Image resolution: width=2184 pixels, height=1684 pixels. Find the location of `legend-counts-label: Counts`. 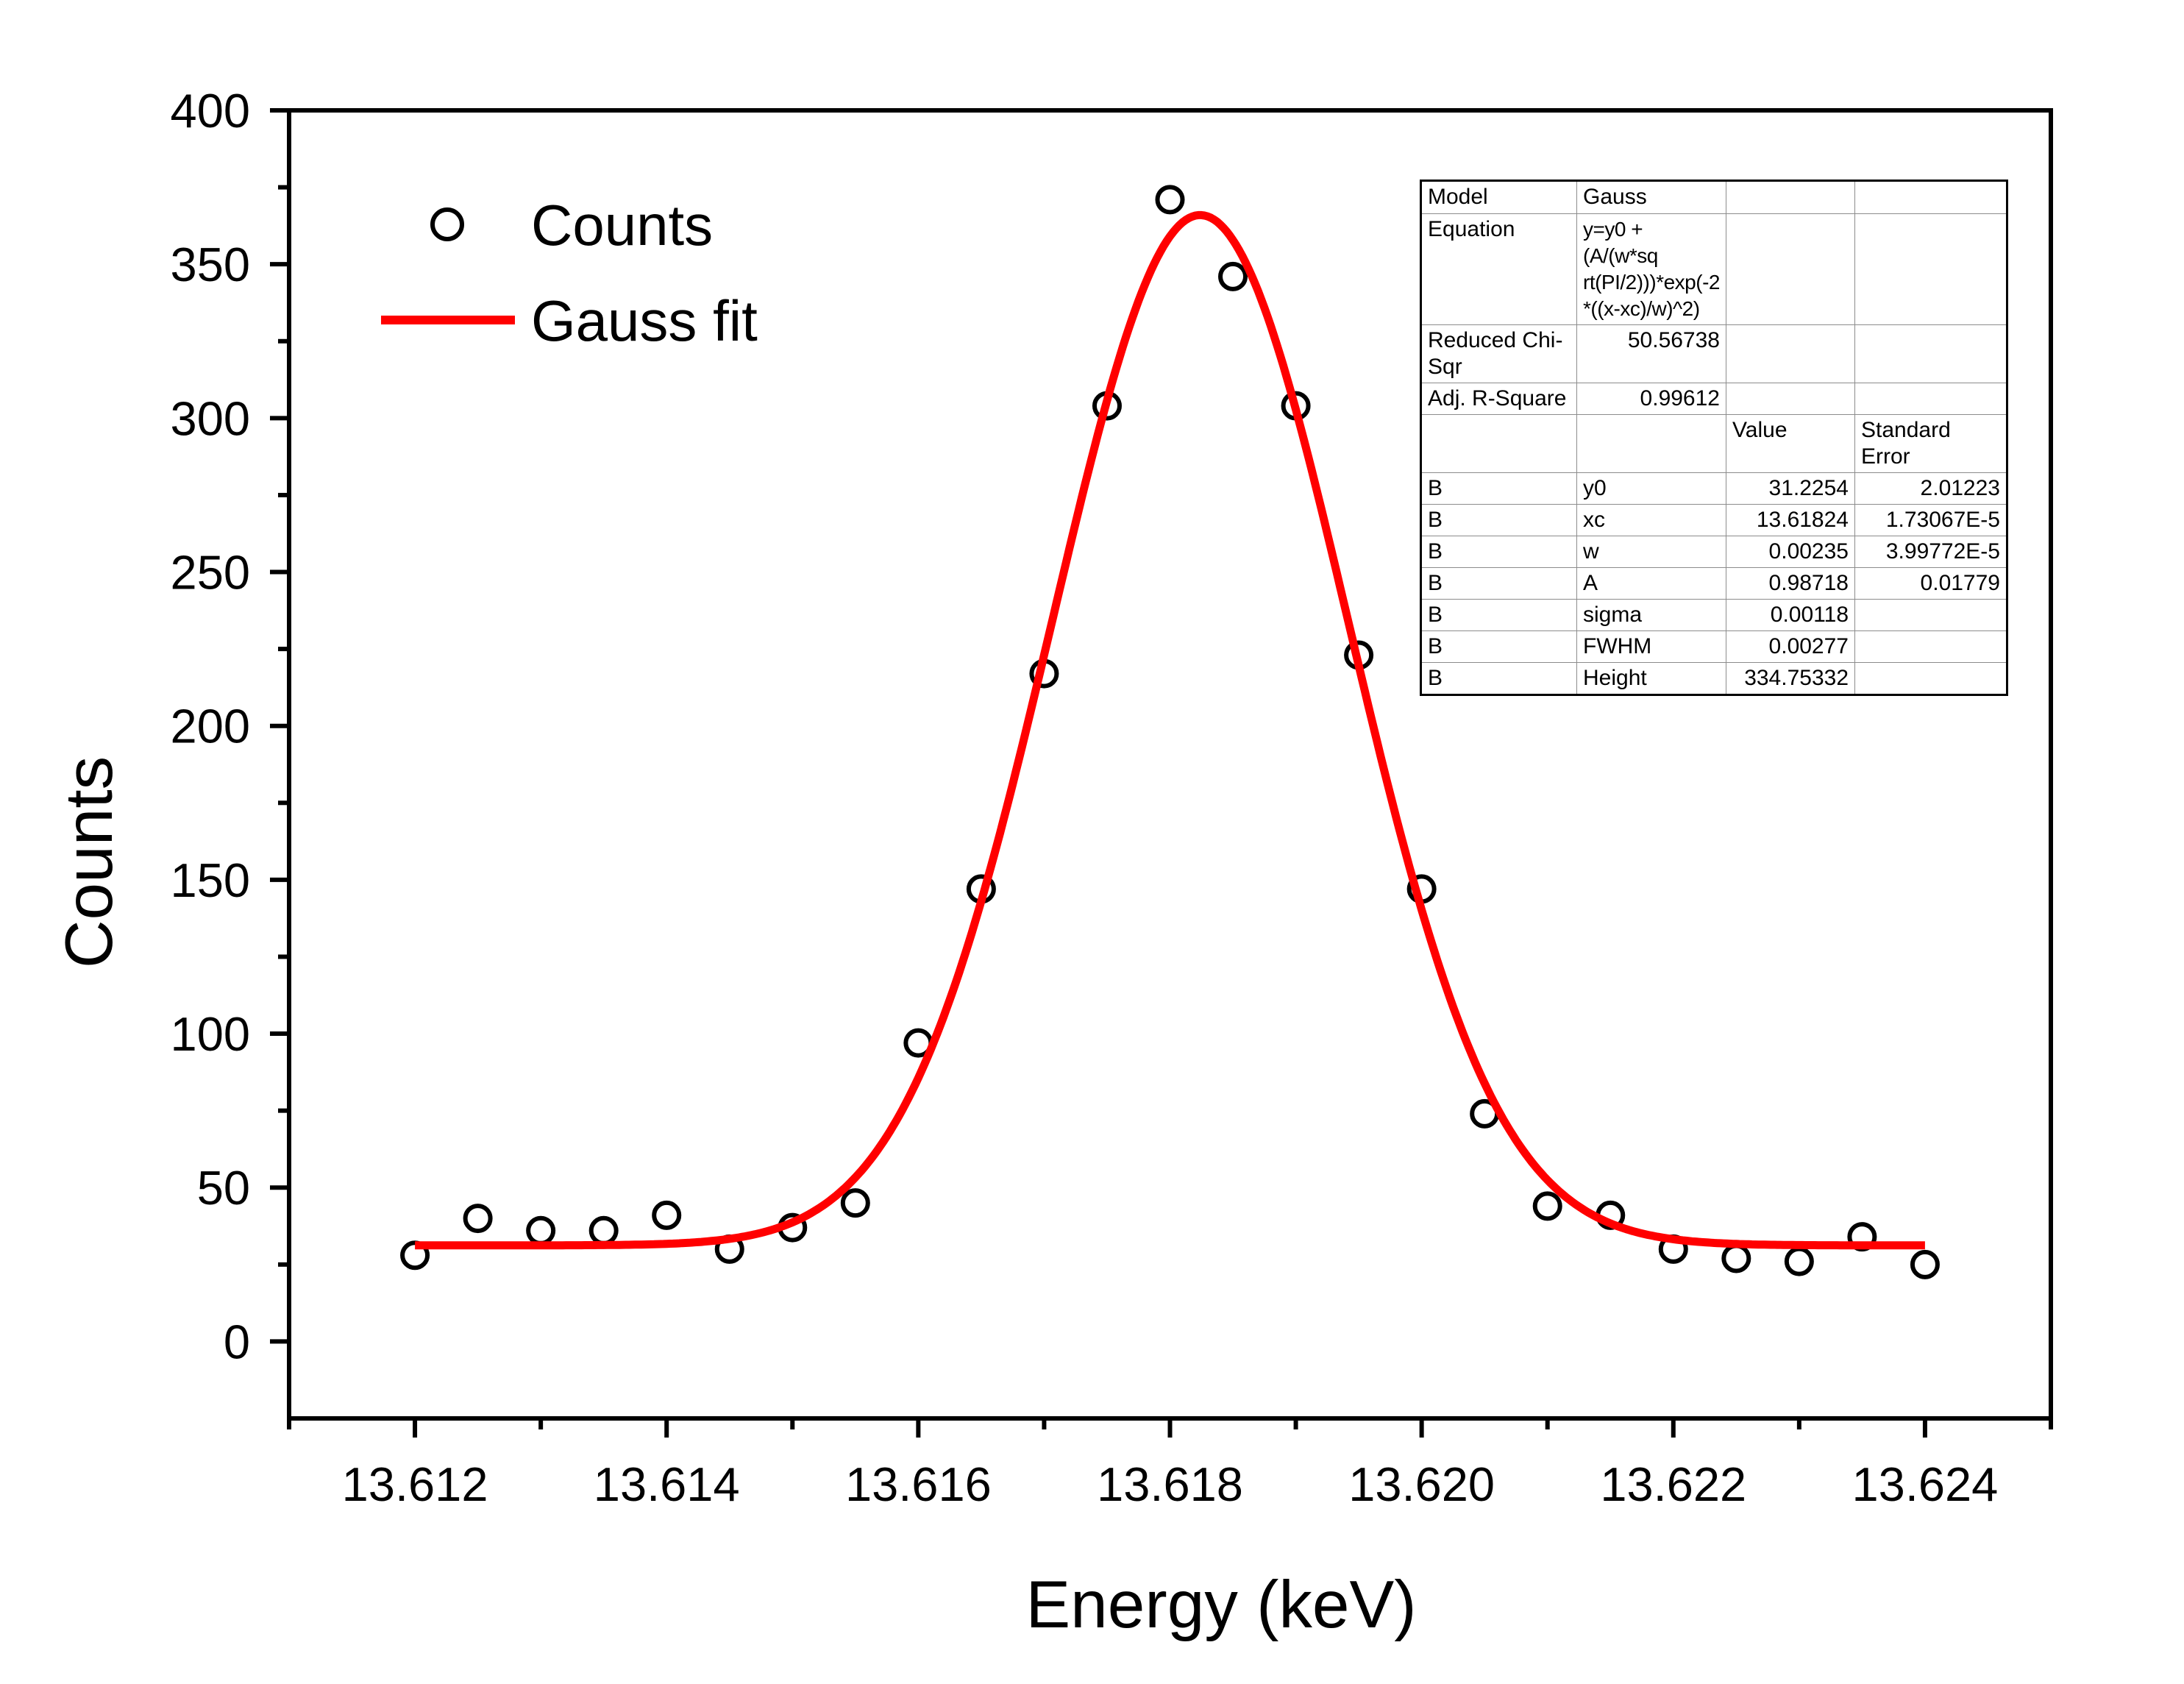

legend-counts-label: Counts is located at coordinates (622, 225).